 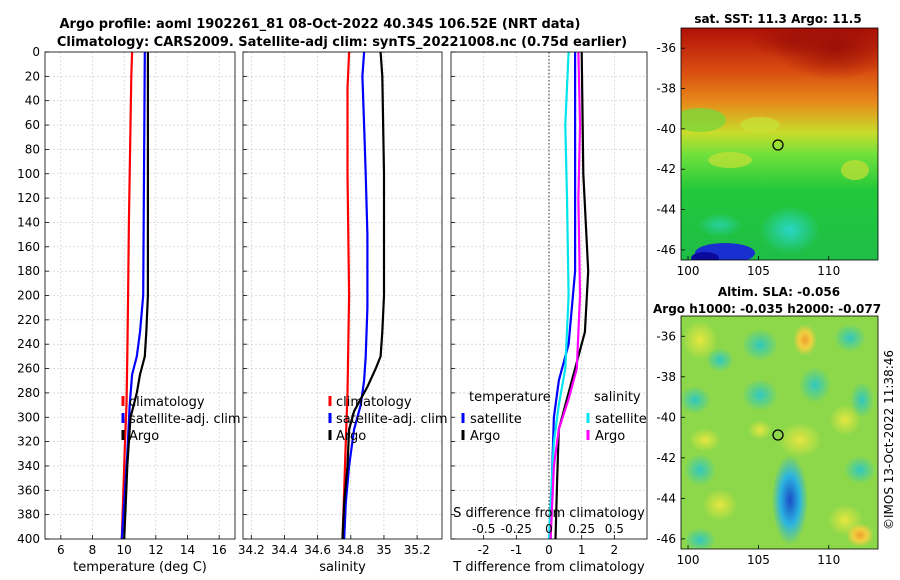 What do you see at coordinates (251, 550) in the screenshot?
I see `salinity-xtick-label: 34.2` at bounding box center [251, 550].